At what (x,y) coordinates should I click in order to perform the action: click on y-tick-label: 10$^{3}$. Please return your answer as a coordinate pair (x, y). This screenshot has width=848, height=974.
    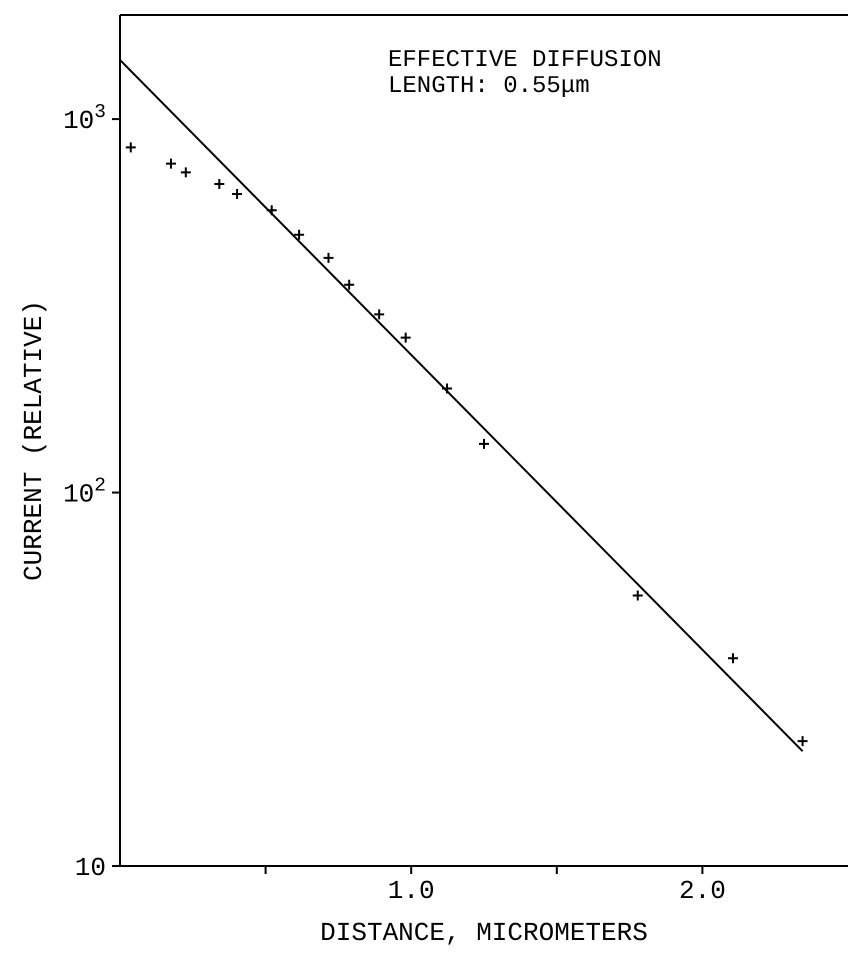
    Looking at the image, I should click on (84, 118).